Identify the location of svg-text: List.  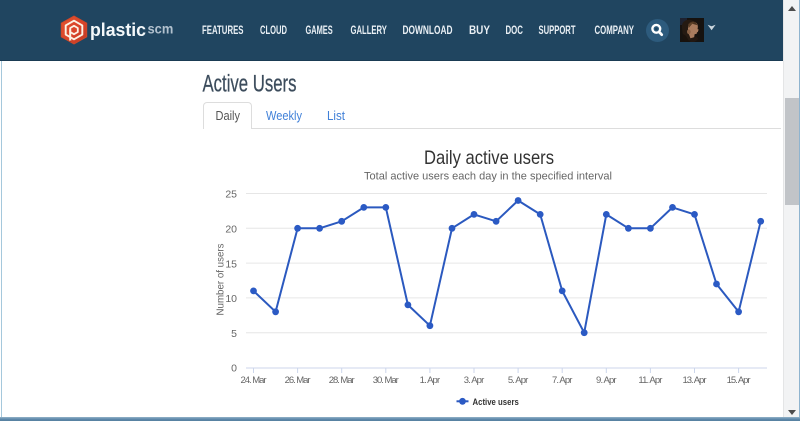
(336, 115).